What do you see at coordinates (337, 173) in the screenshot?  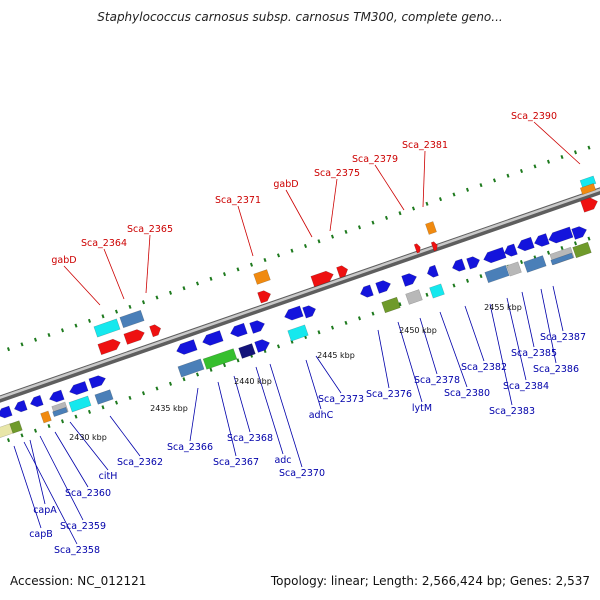 I see `gene-label-top: Sca_2375` at bounding box center [337, 173].